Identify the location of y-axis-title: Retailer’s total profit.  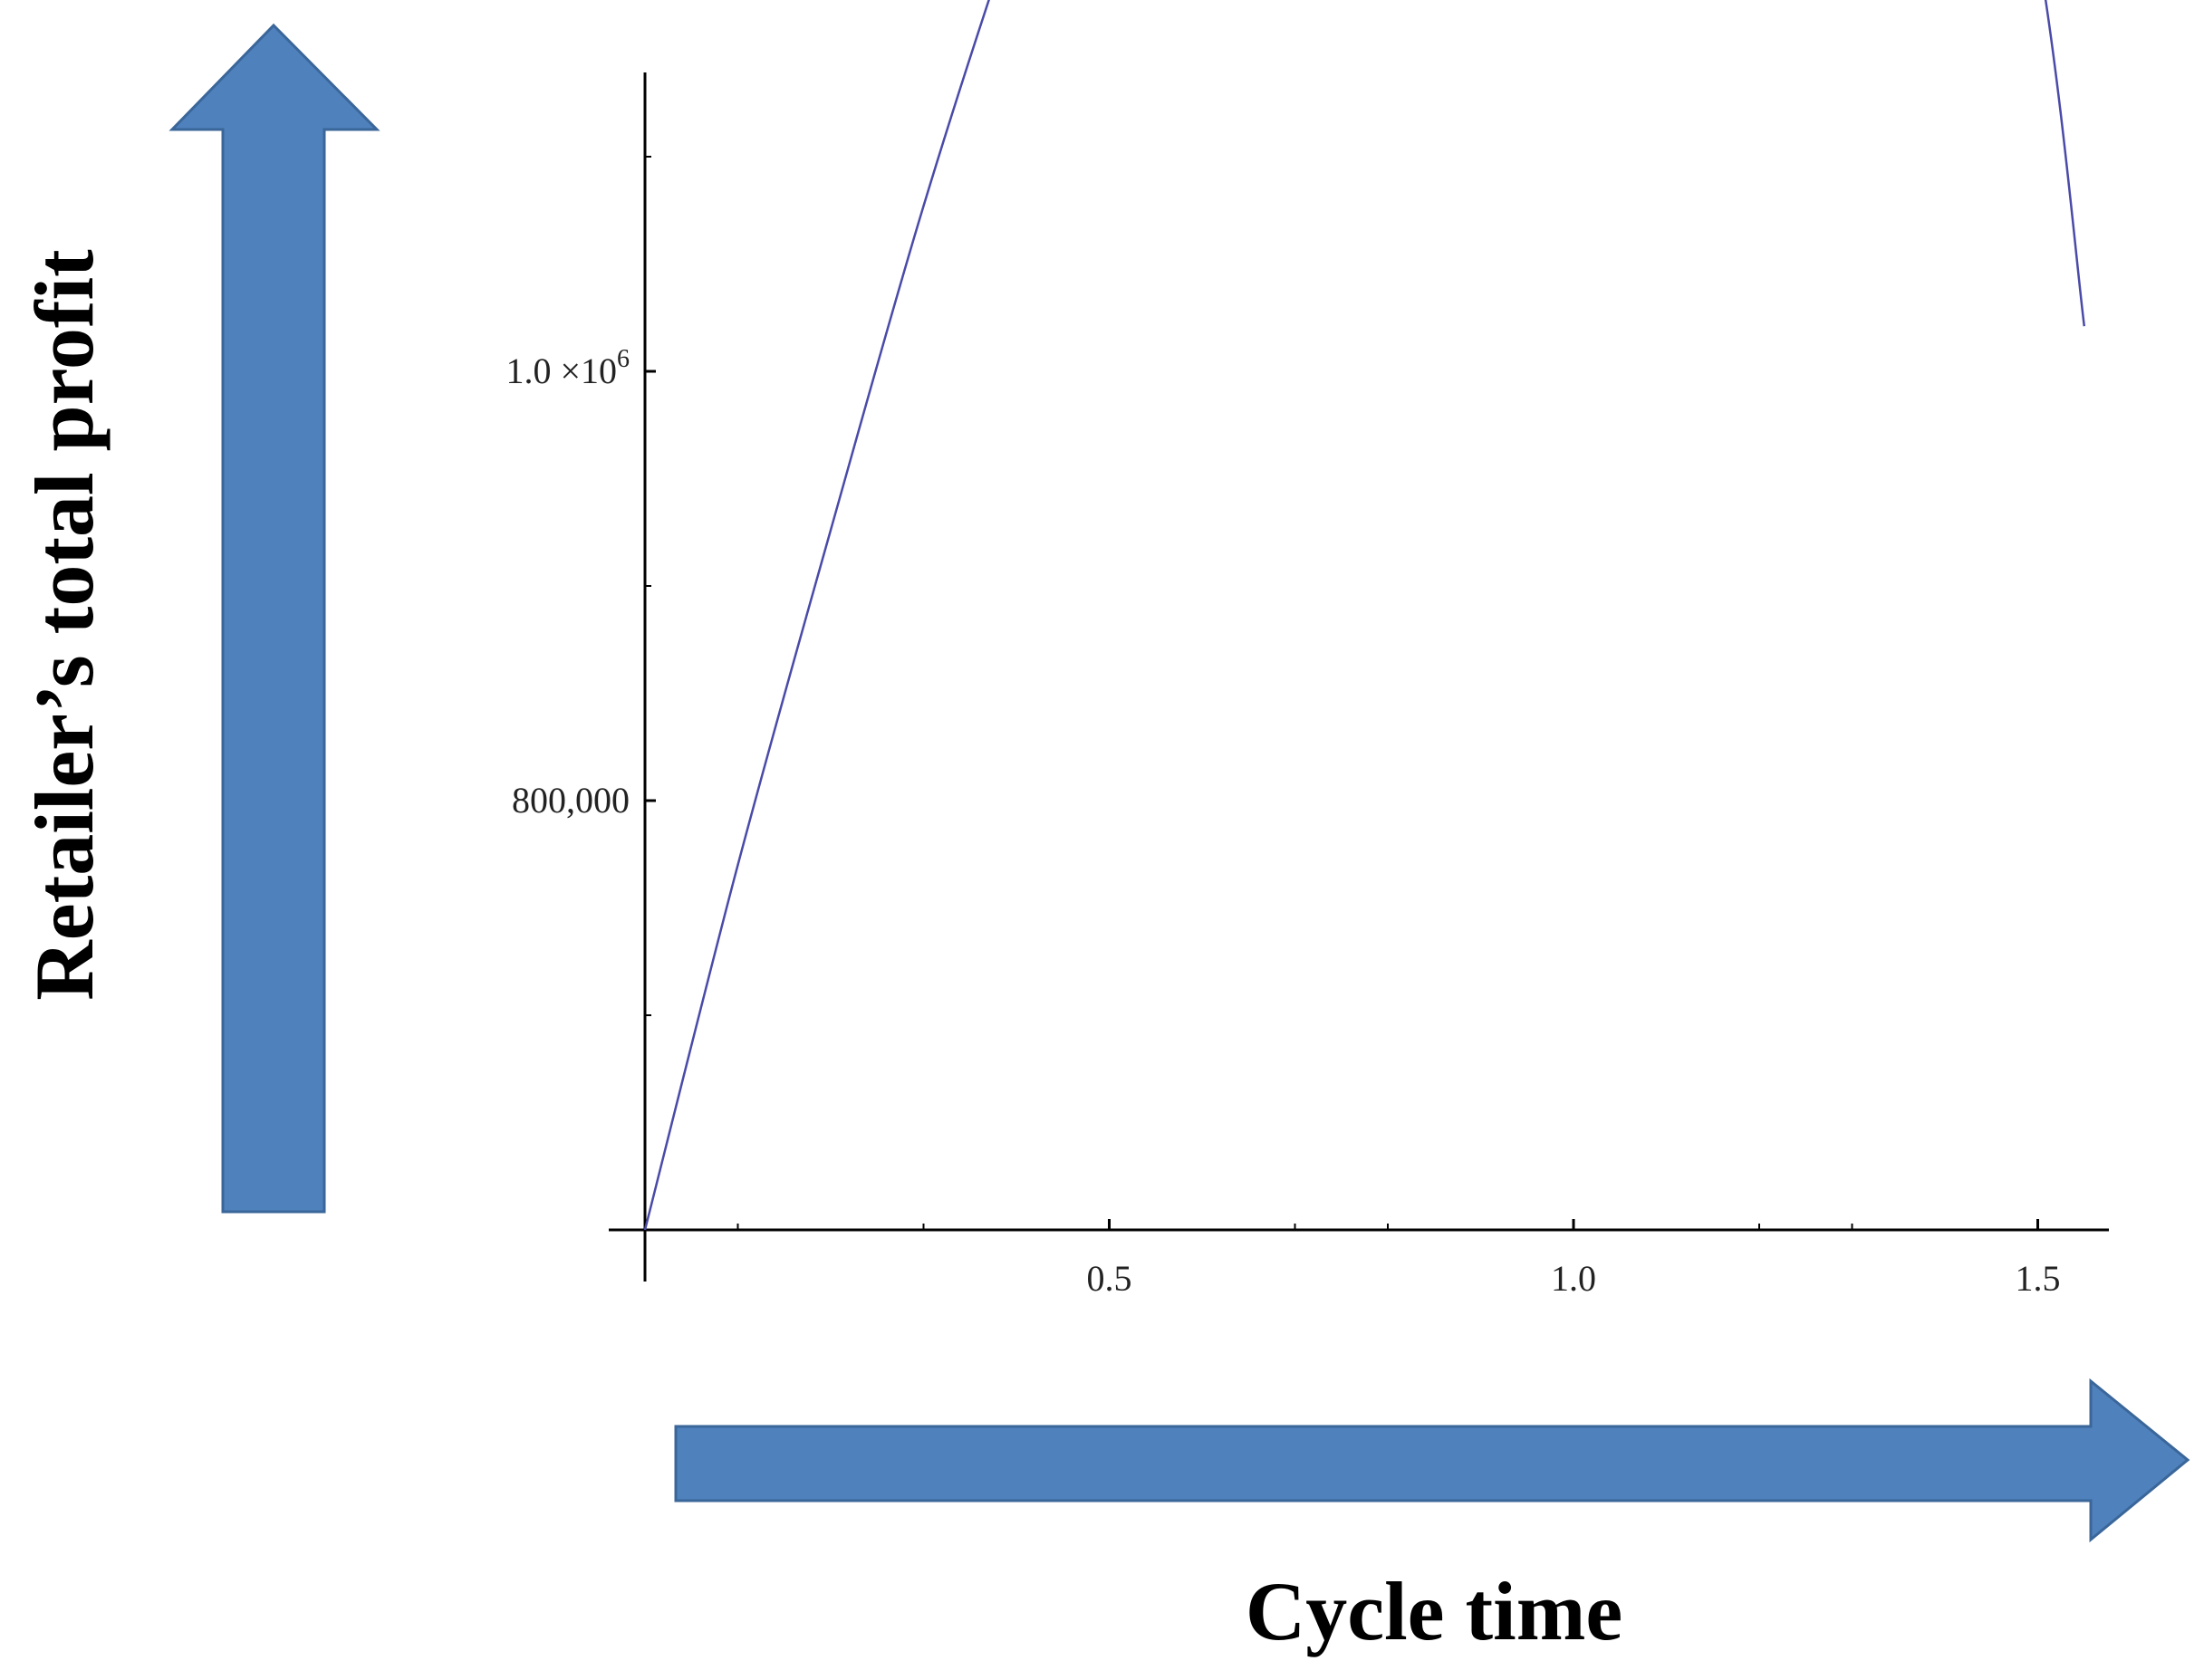
(64, 625).